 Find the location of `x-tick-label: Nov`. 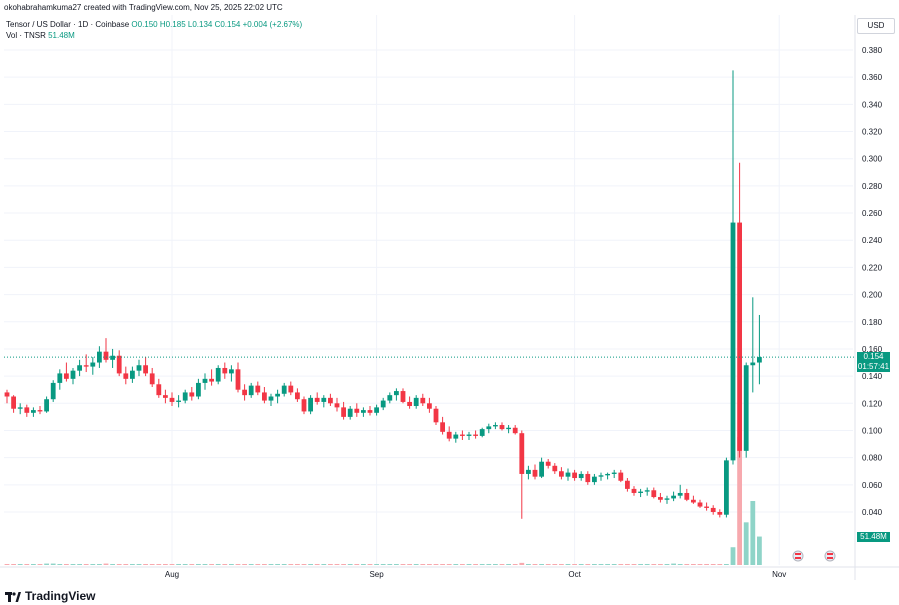

x-tick-label: Nov is located at coordinates (779, 574).